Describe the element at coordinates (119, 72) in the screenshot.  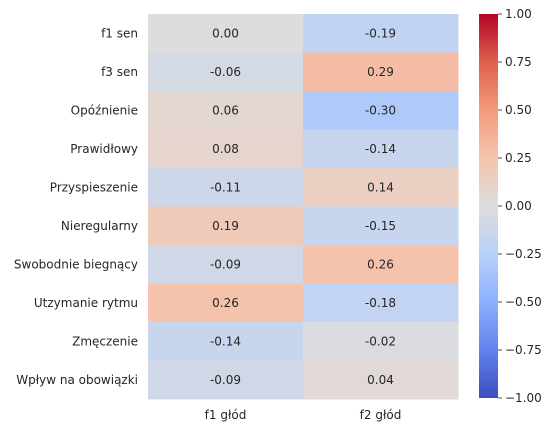
I see `row-tick-label: f3 sen` at that location.